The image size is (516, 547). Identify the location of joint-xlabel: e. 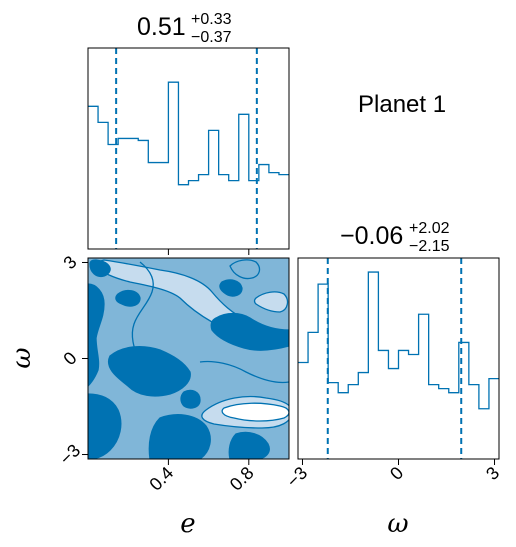
(187, 524).